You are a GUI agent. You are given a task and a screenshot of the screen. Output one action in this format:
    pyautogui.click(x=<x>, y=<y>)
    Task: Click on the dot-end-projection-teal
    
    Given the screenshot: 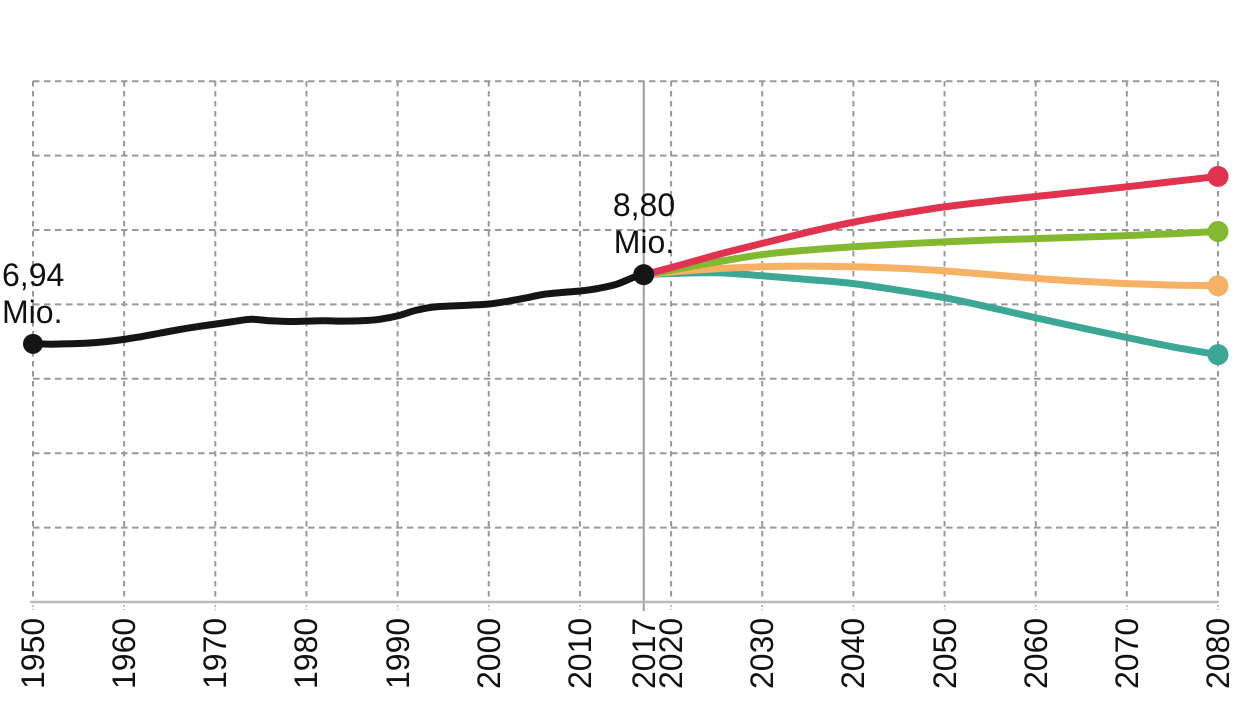 What is the action you would take?
    pyautogui.click(x=1218, y=355)
    